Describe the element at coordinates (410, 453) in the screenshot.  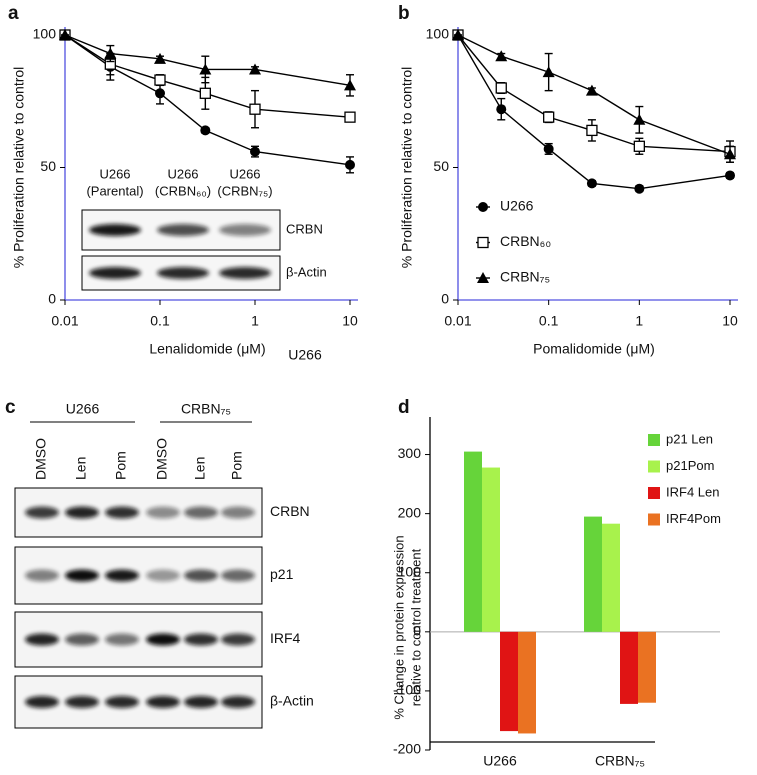
I see `y-tick-label: 300` at that location.